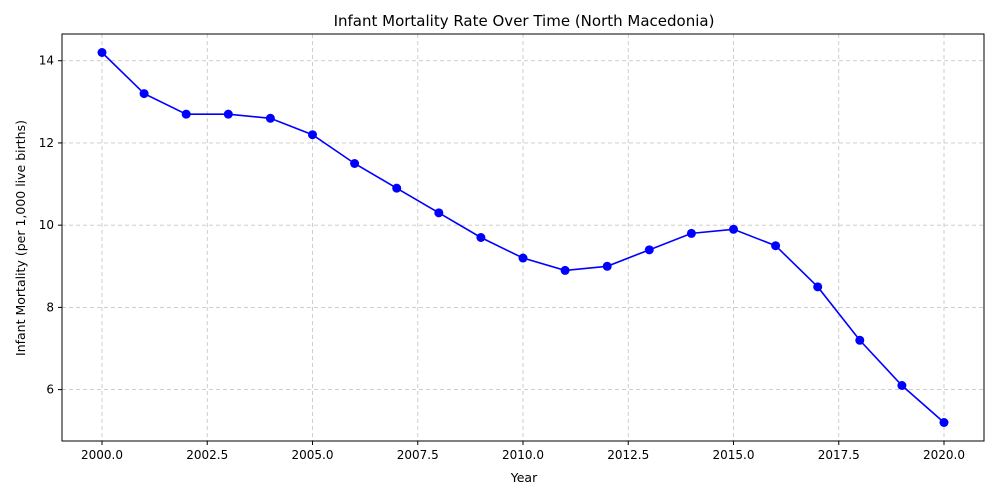  Describe the element at coordinates (839, 455) in the screenshot. I see `x-tick-label: 2017.5` at that location.